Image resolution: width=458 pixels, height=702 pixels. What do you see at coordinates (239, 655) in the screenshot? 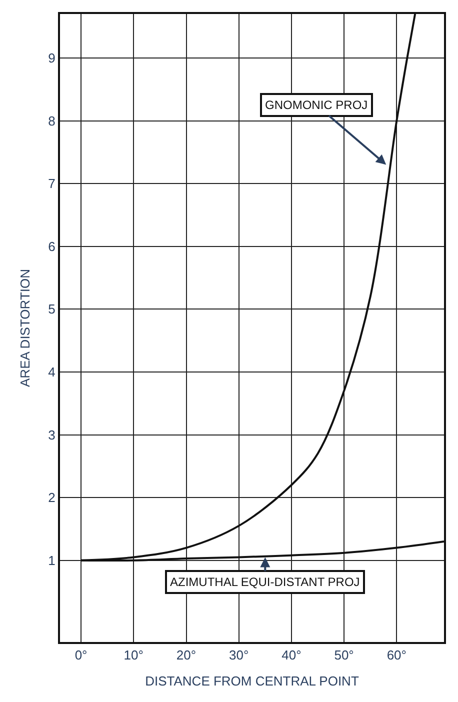
I see `x-tick-label: 30°` at bounding box center [239, 655].